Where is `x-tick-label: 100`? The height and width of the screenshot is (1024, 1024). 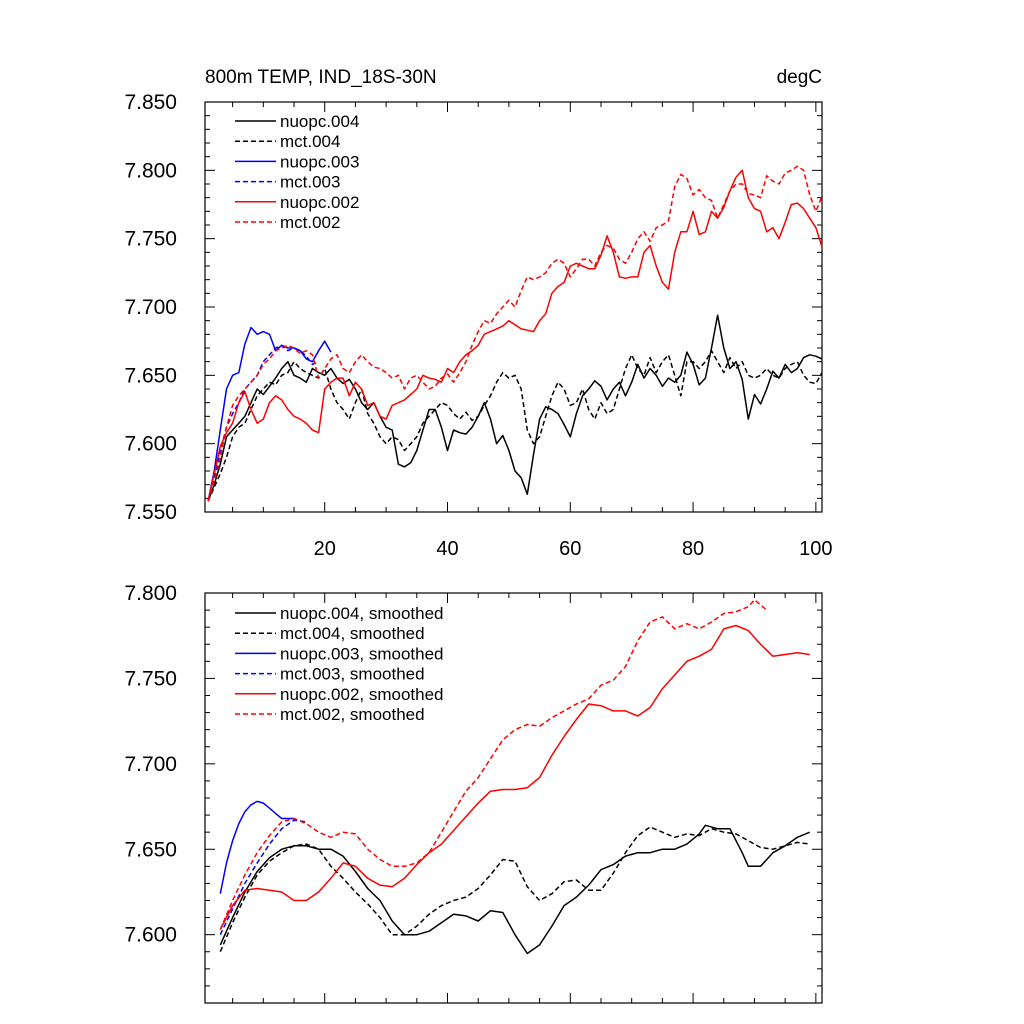
x-tick-label: 100 is located at coordinates (815, 549).